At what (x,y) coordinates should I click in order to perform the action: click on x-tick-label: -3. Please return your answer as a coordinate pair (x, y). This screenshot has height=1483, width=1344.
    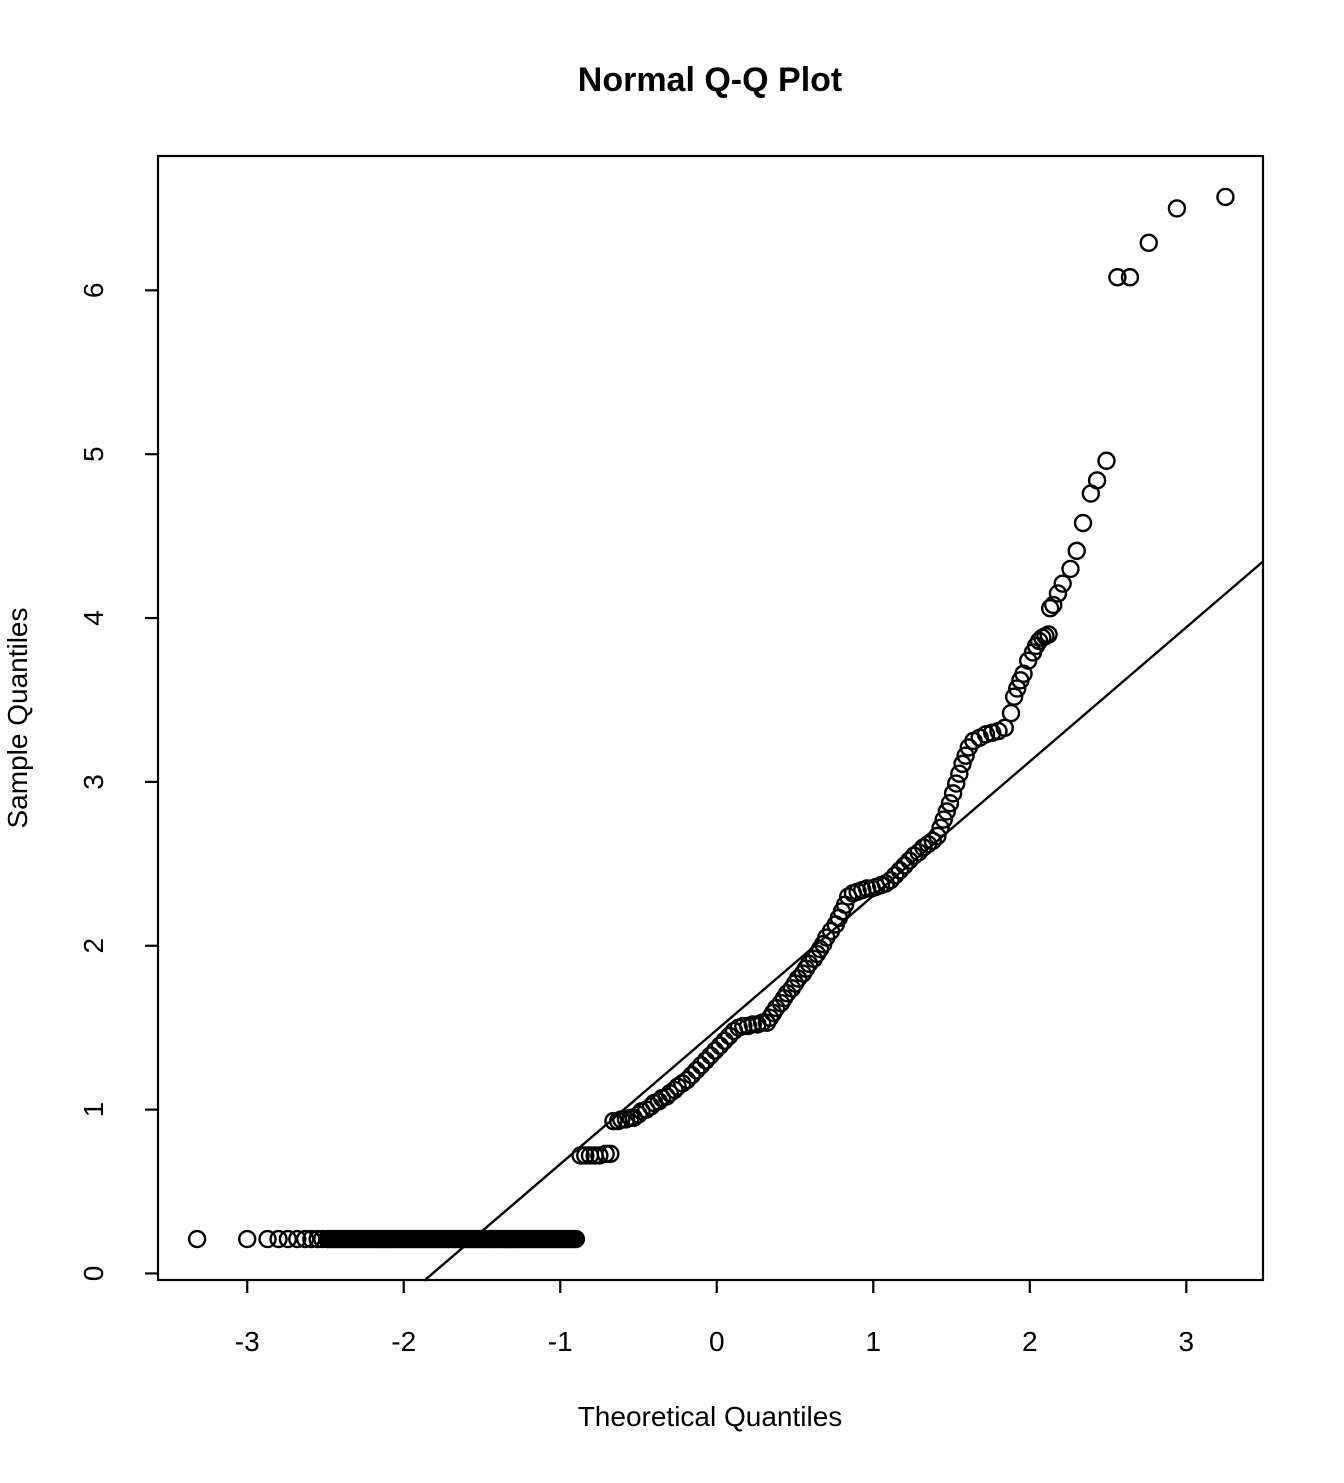
    Looking at the image, I should click on (247, 1341).